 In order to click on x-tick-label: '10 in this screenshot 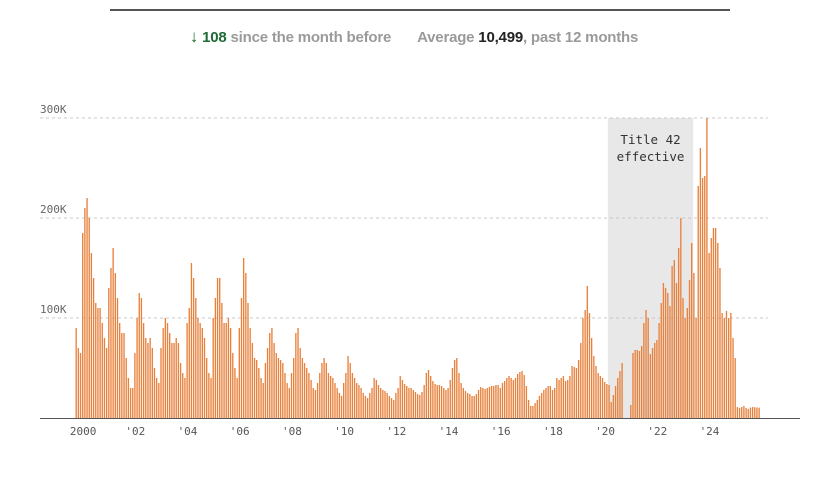, I will do `click(344, 431)`.